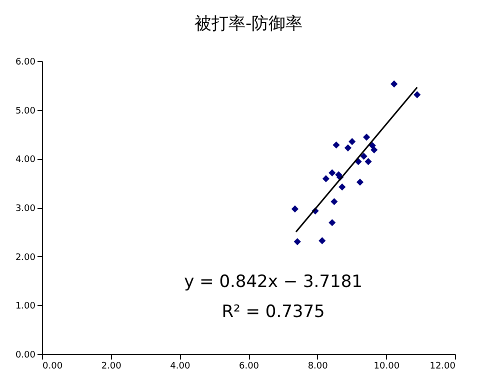 This screenshot has width=480, height=387. Describe the element at coordinates (443, 367) in the screenshot. I see `x-tick-label: 12.00` at that location.